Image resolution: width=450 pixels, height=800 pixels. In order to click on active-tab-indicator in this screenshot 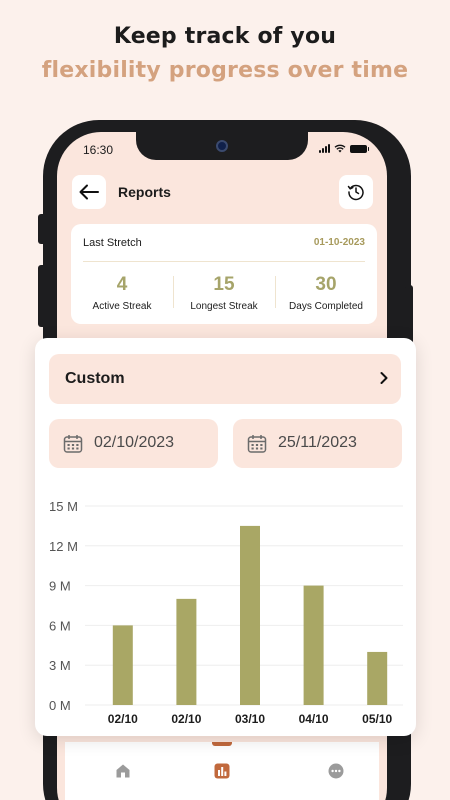, I will do `click(222, 744)`.